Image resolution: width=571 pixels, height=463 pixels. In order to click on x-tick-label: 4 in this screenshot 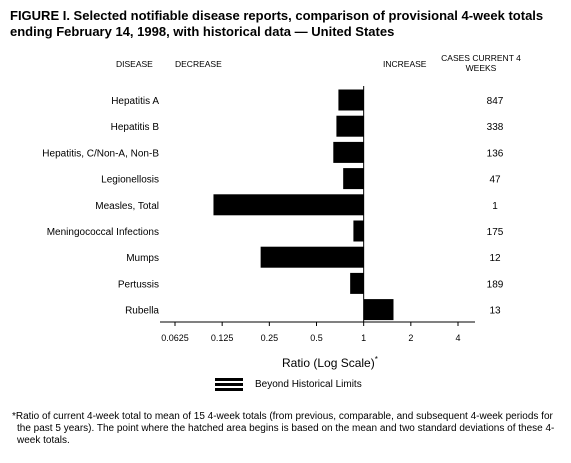, I will do `click(457, 338)`.